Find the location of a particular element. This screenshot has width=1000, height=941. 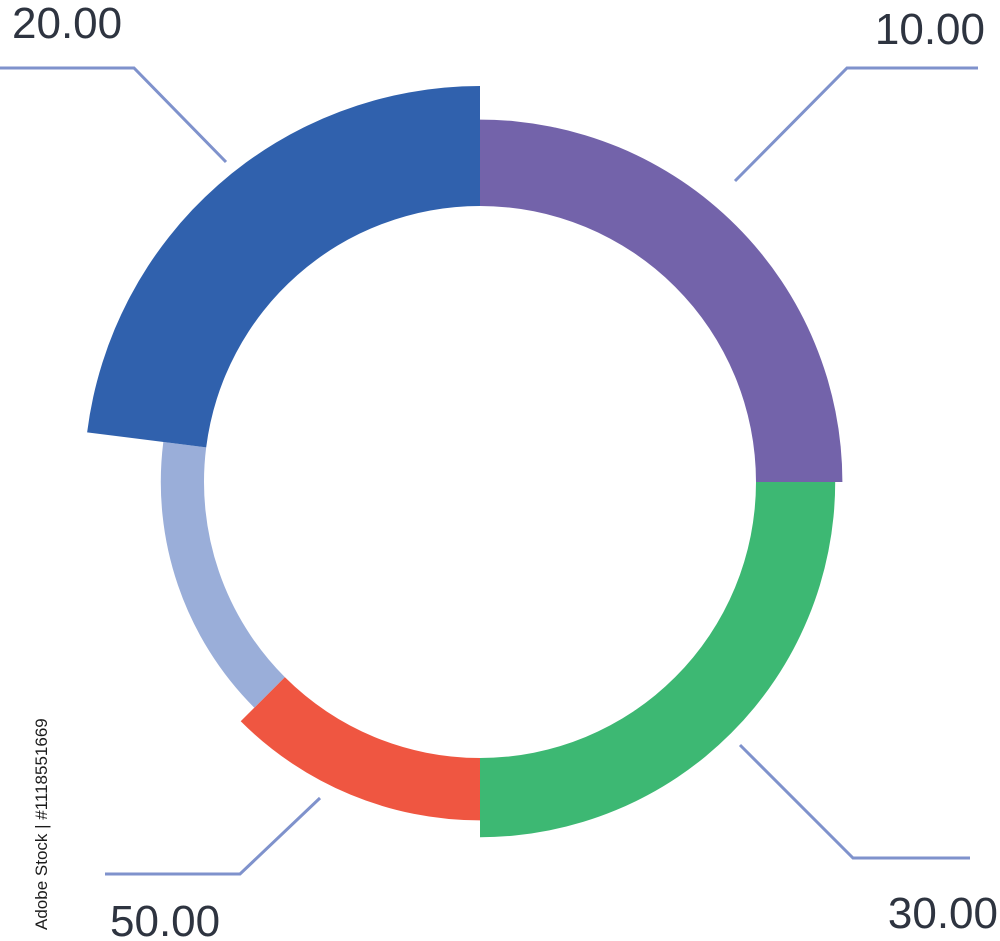

stock-watermark: Adobe Stock | #1118551669 is located at coordinates (28, 815).